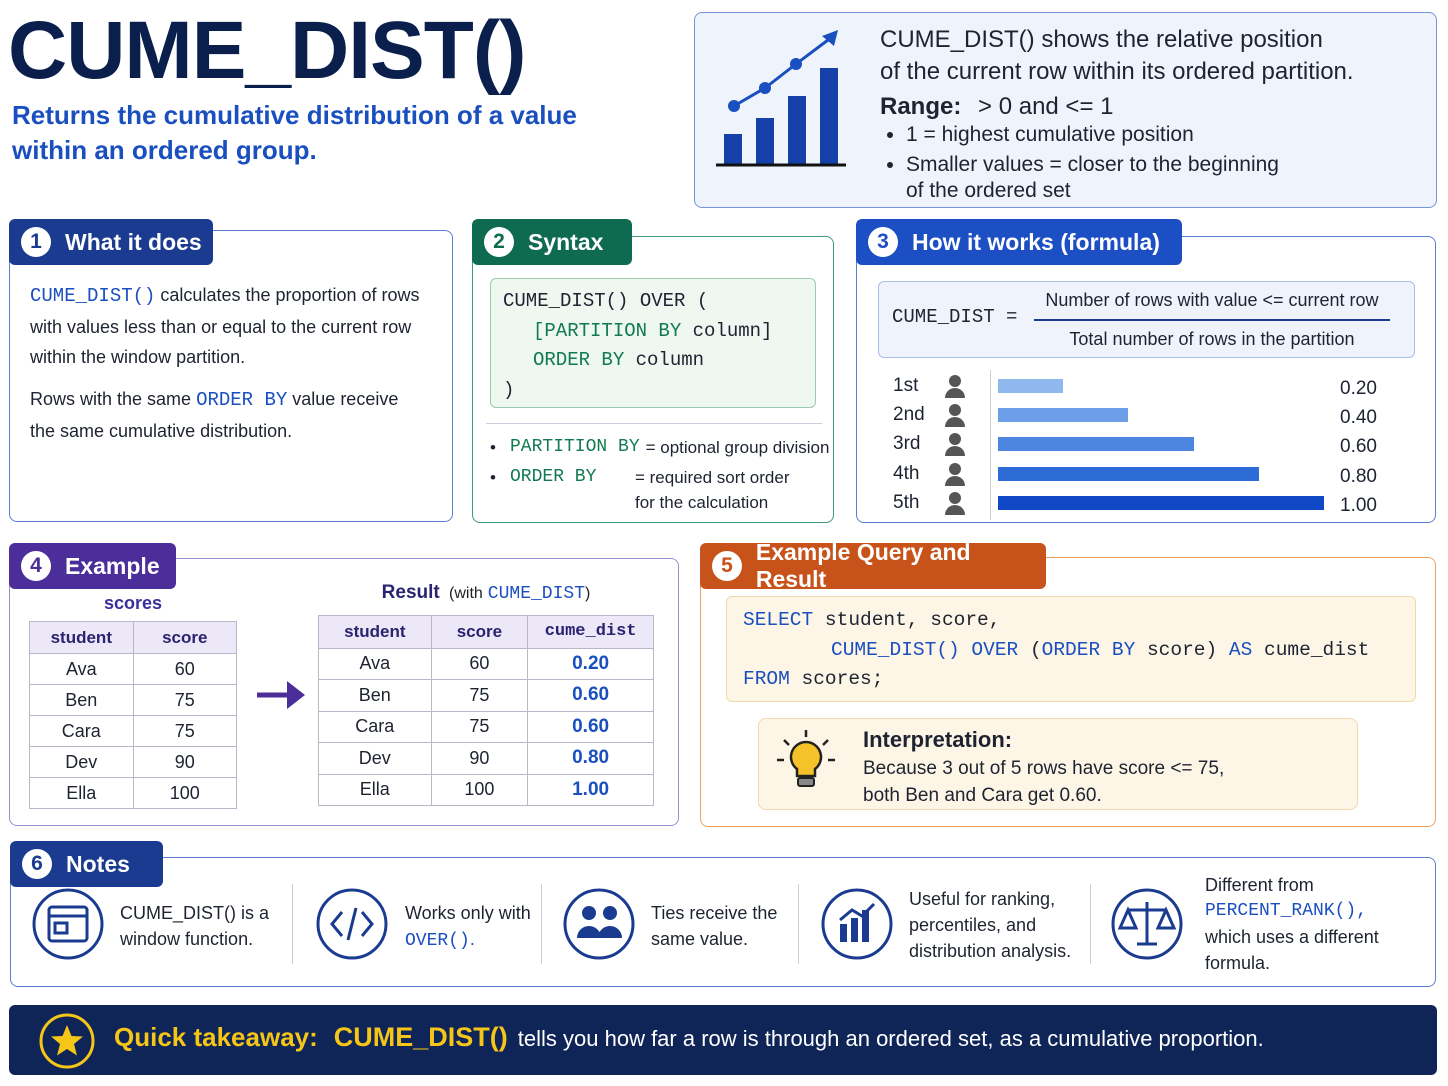 The image size is (1448, 1086). I want to click on section-number: 4, so click(36, 566).